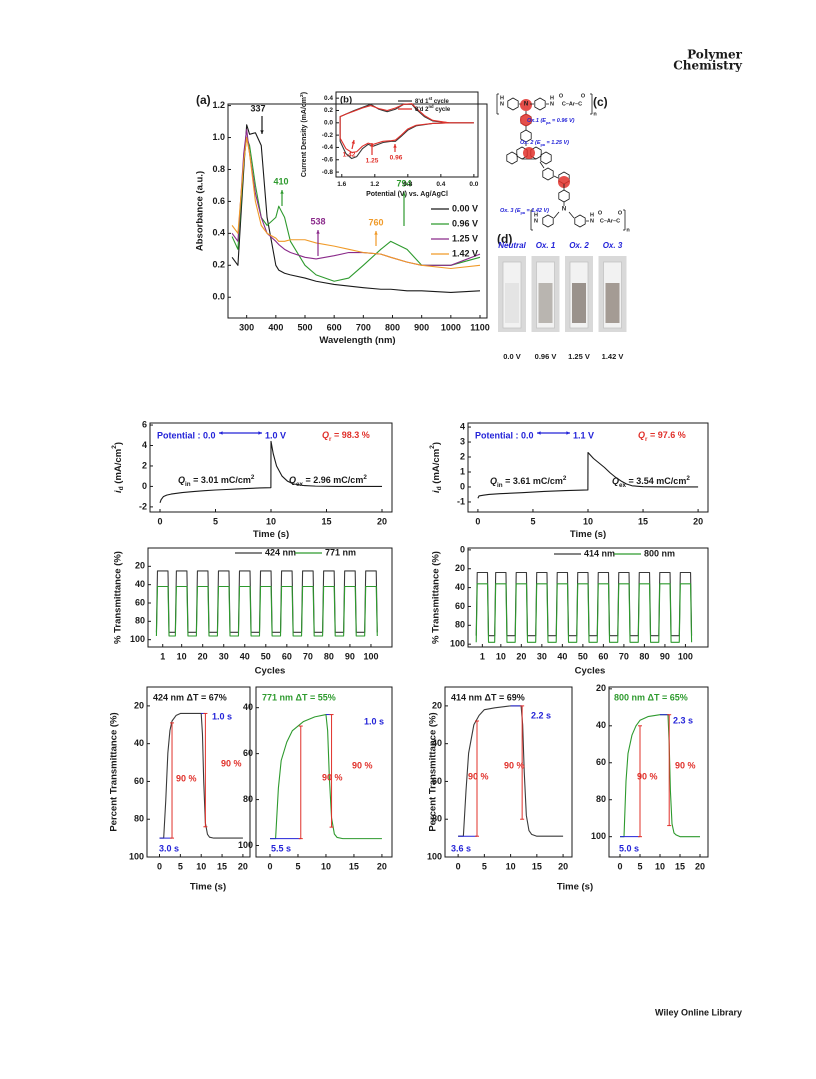 The height and width of the screenshot is (1079, 816). What do you see at coordinates (304, 327) in the screenshot?
I see `x-tick-label: 500` at bounding box center [304, 327].